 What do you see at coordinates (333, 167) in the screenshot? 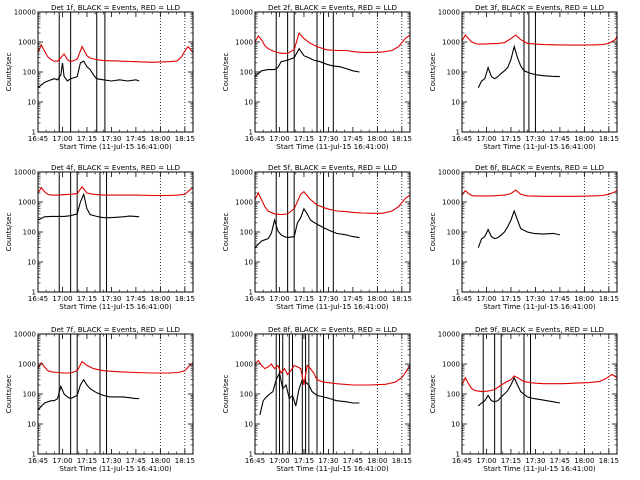
I see `panel-title: Det 5f, BLACK = Events, RED = LLD` at bounding box center [333, 167].